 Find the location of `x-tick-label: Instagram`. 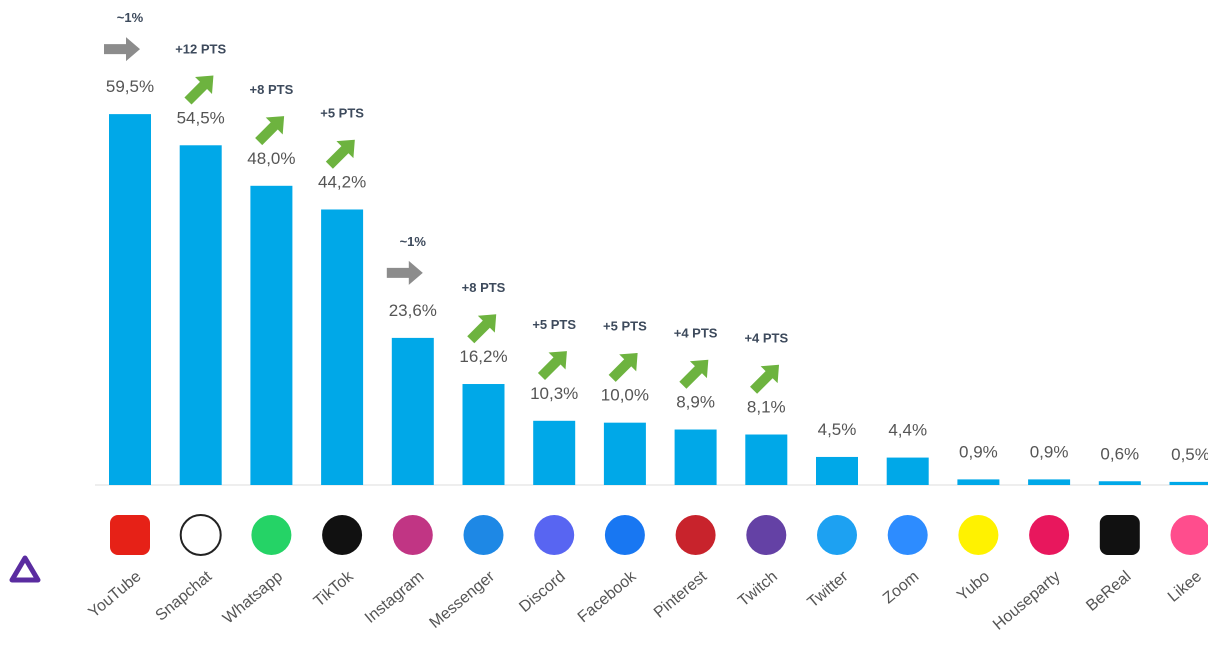

x-tick-label: Instagram is located at coordinates (394, 597).